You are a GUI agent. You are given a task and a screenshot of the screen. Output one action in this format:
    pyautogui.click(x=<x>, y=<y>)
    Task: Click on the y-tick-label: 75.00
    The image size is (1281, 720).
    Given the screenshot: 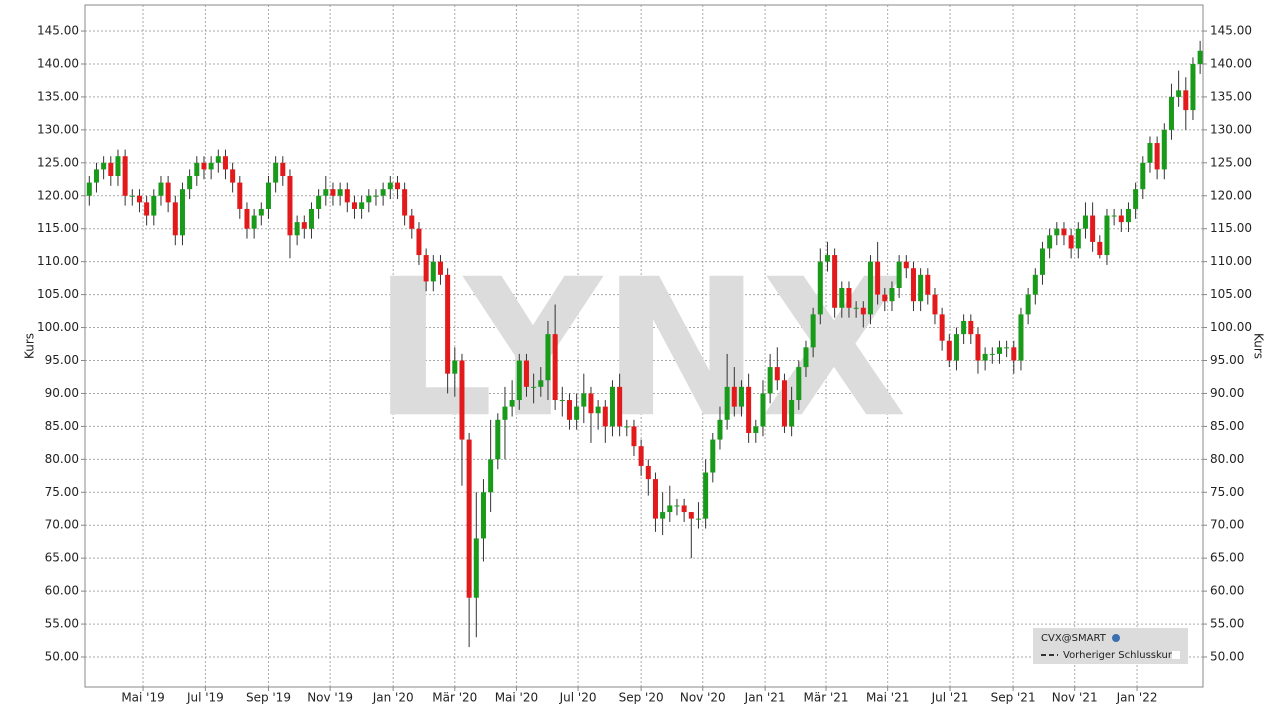 What is the action you would take?
    pyautogui.click(x=62, y=492)
    